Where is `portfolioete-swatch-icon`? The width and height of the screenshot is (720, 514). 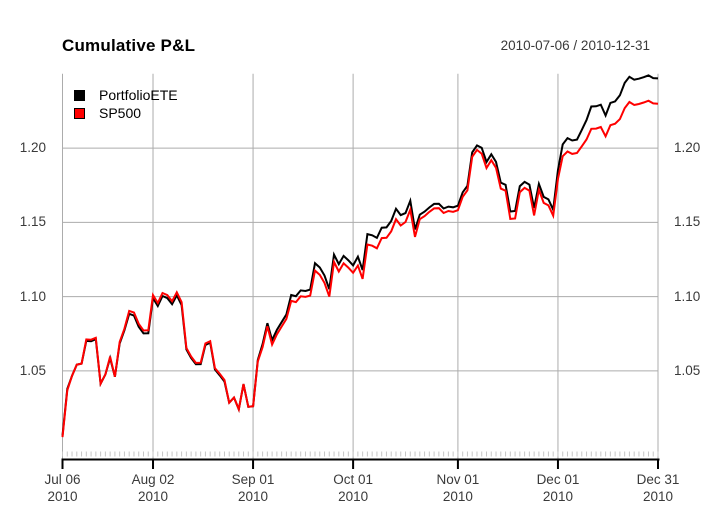
portfolioete-swatch-icon is located at coordinates (79, 95).